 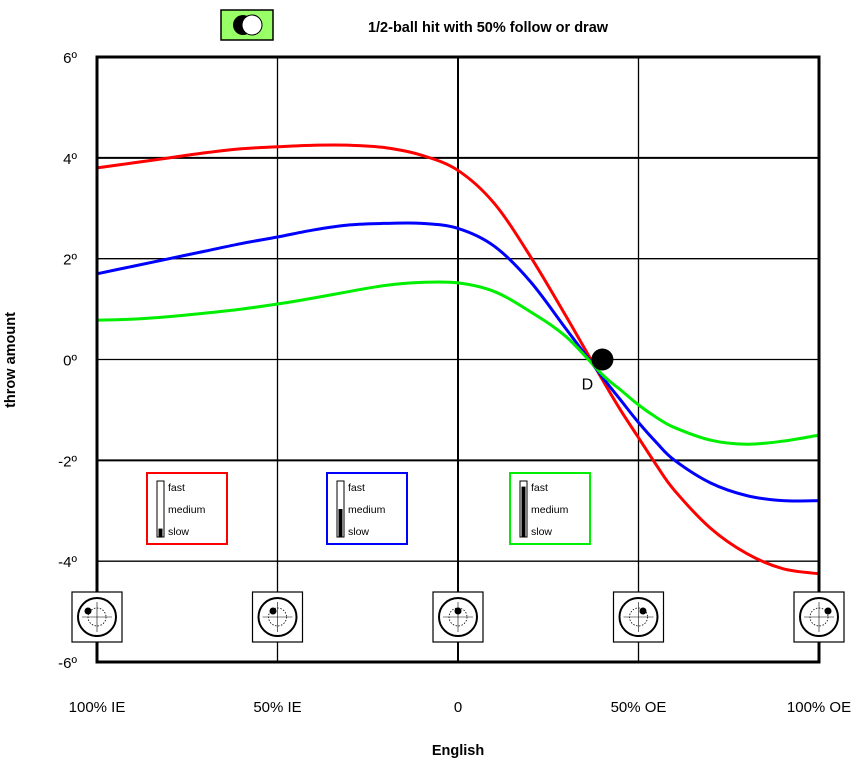 I want to click on half-ball-hit-icon, so click(x=247, y=25).